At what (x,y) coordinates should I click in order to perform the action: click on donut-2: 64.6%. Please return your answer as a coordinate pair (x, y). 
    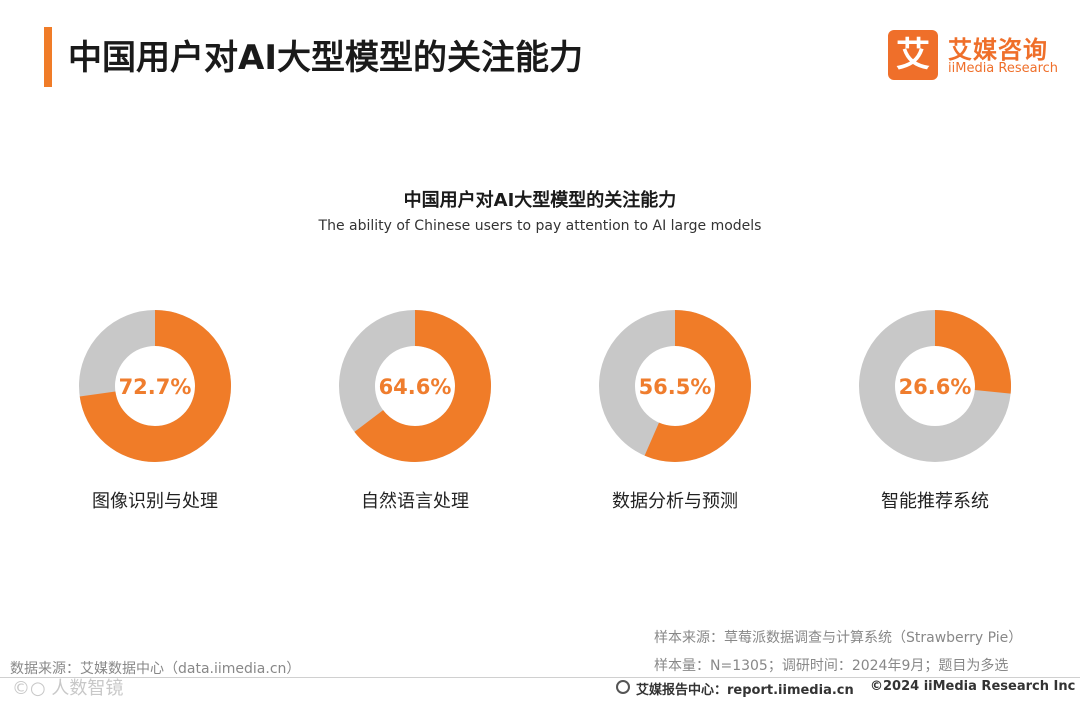
    Looking at the image, I should click on (415, 386).